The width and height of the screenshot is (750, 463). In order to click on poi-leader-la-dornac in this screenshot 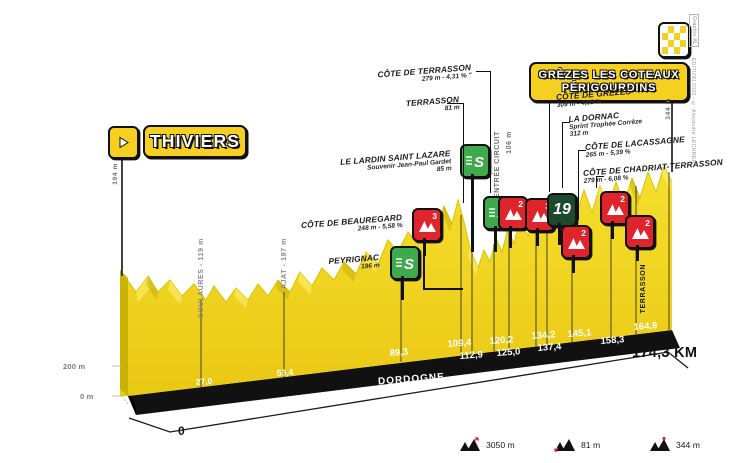, I will do `click(562, 155)`.